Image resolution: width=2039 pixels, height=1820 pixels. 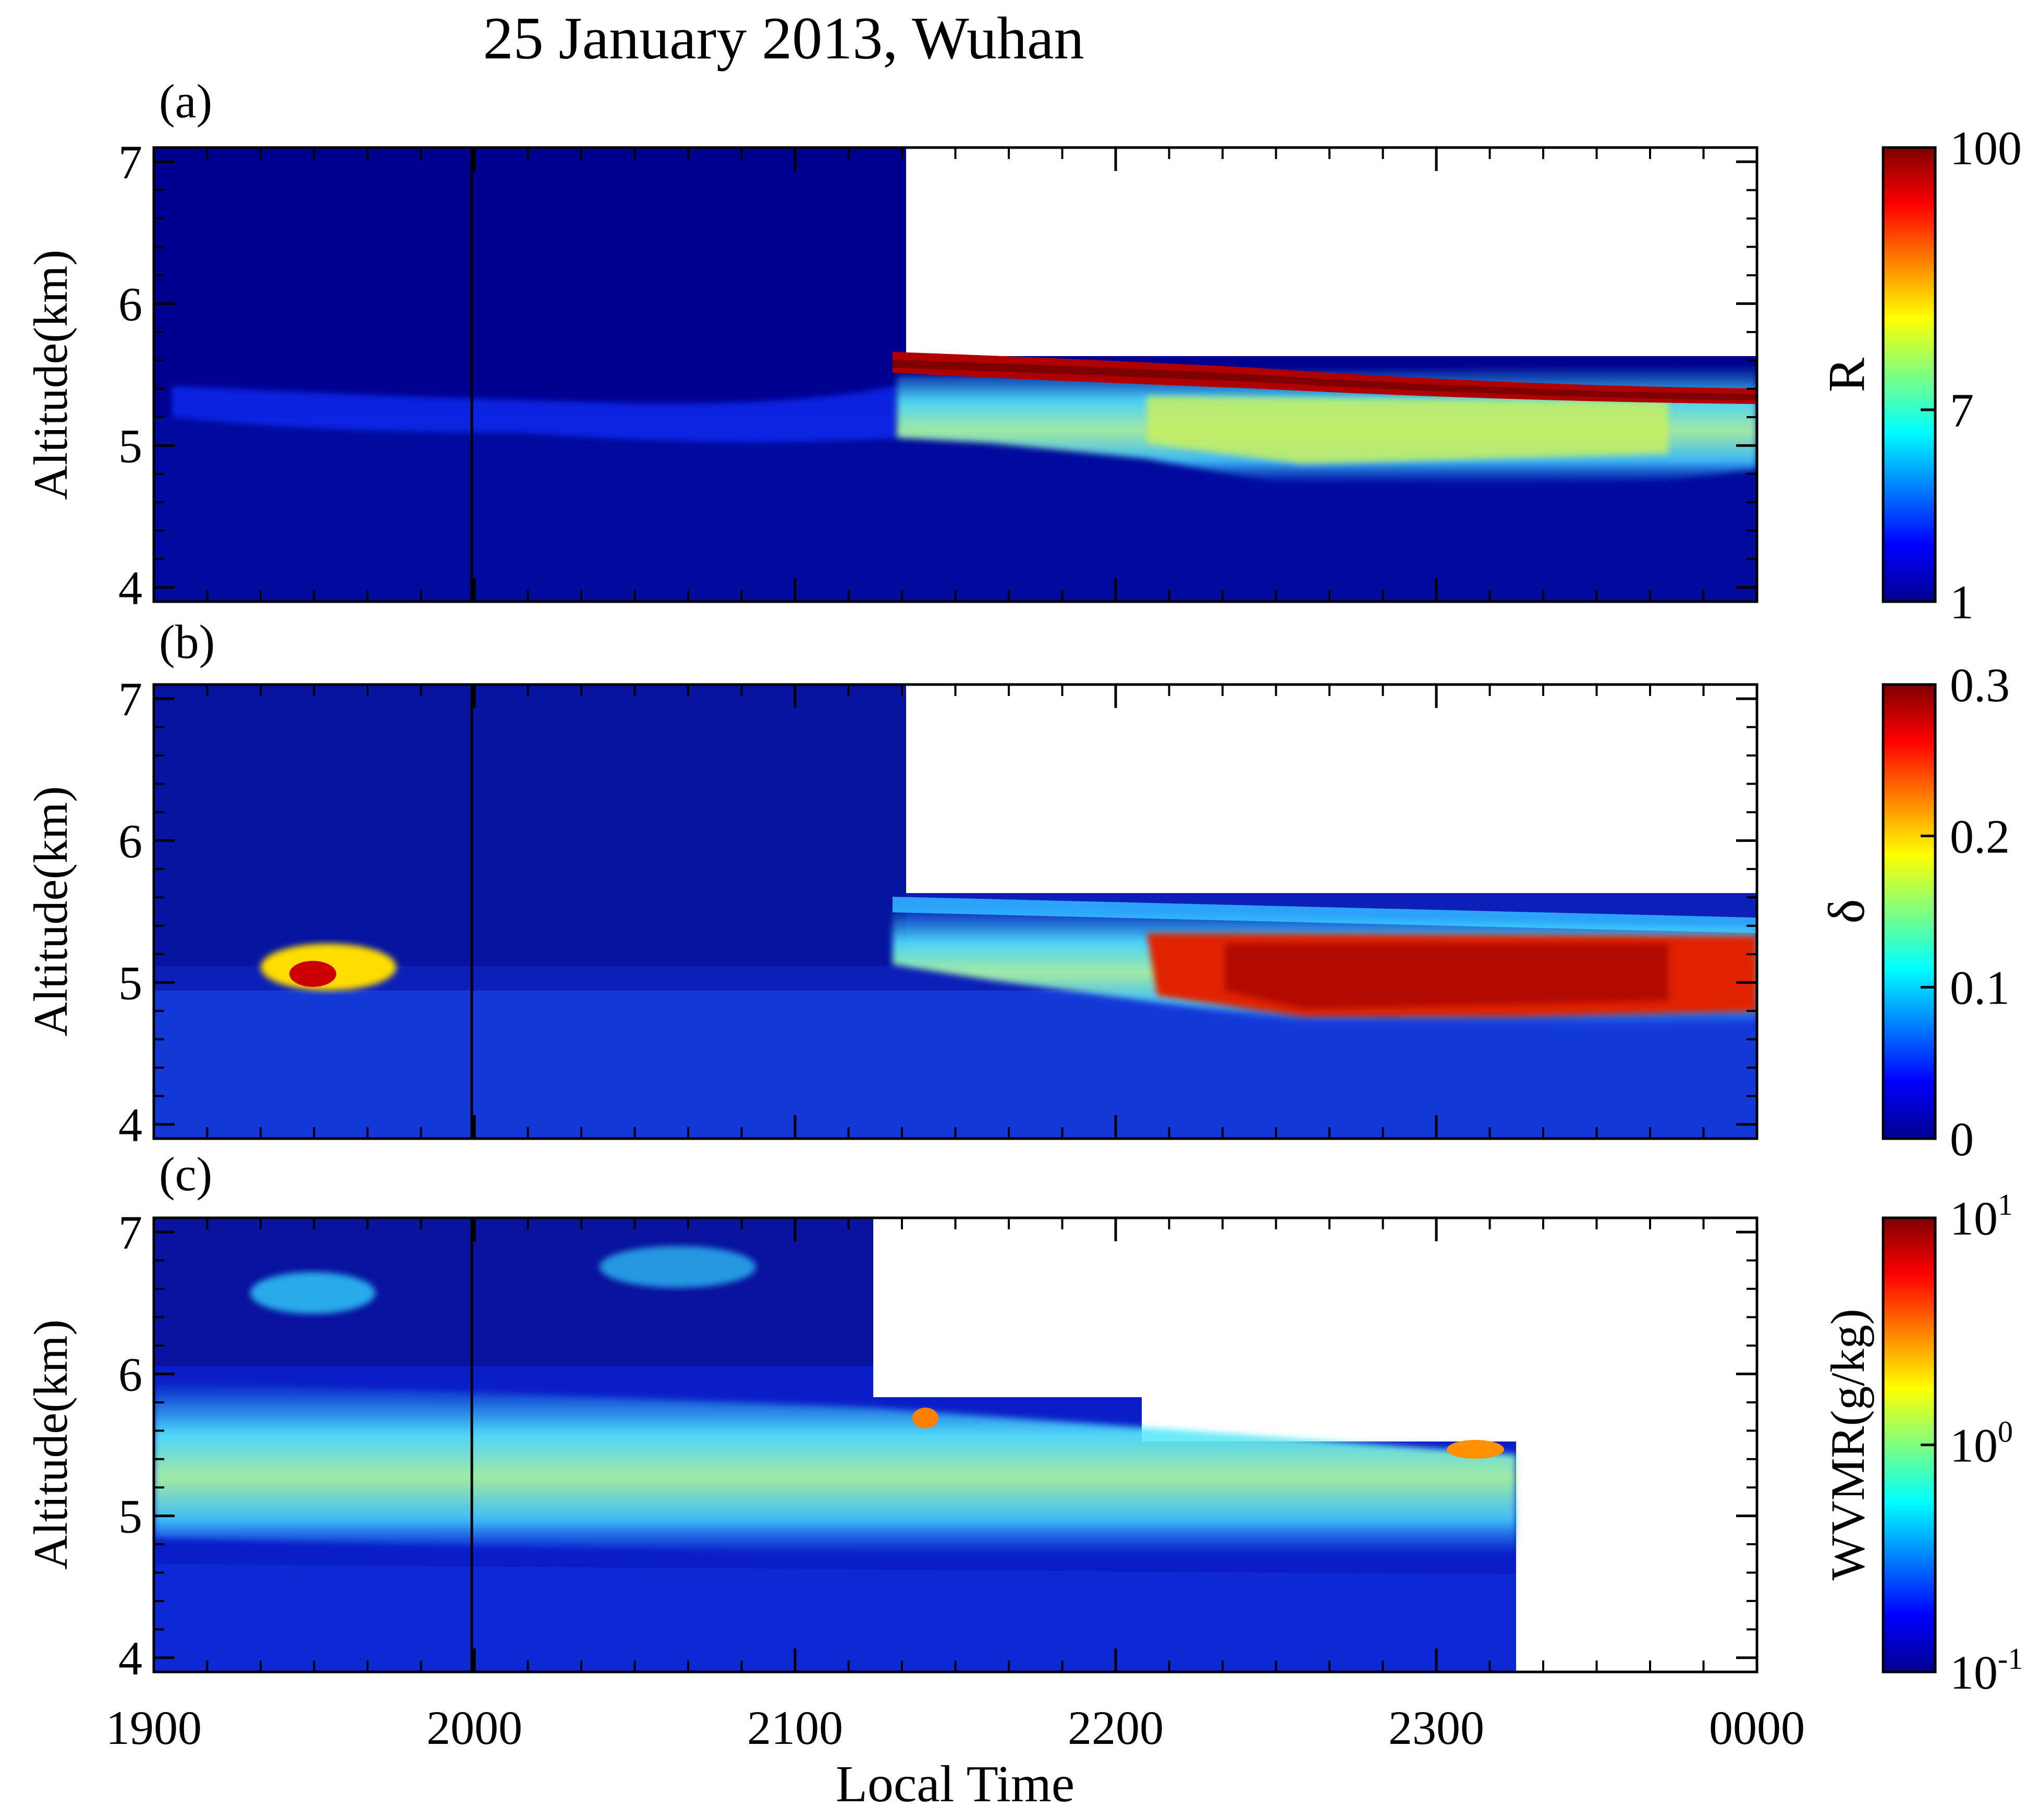 I want to click on colorbar-tick-label: 1, so click(x=1962, y=602).